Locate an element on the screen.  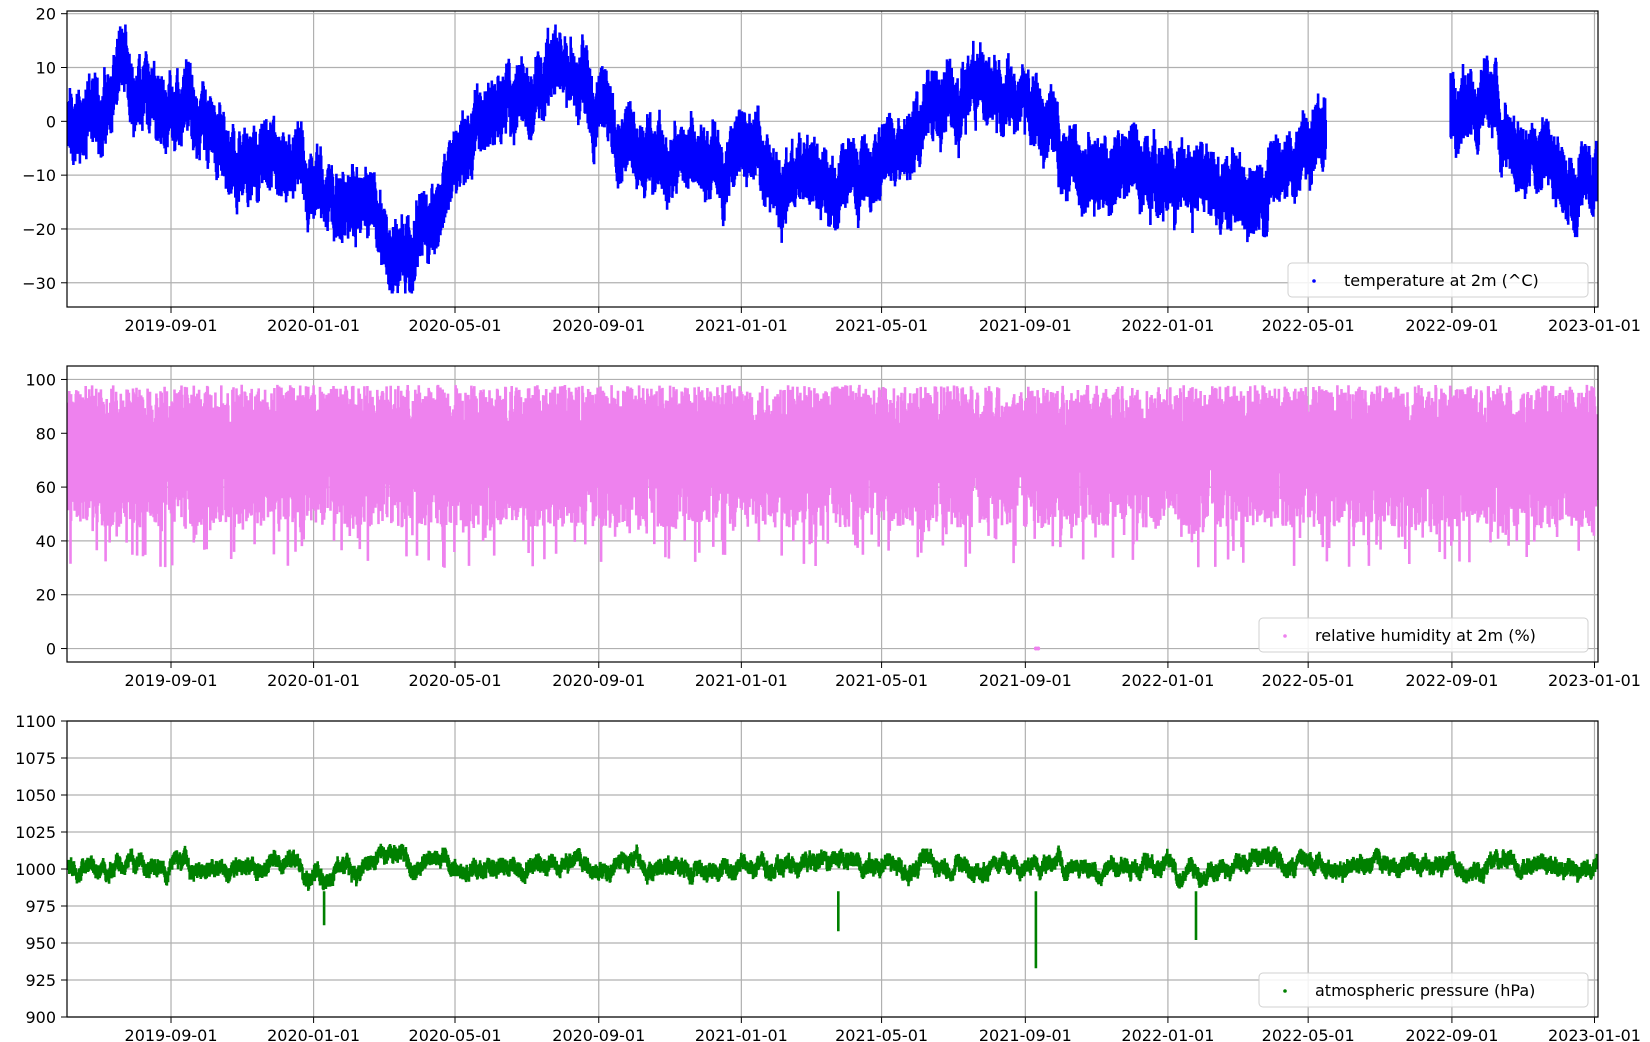
legend-label: atmospheric pressure (hPa) is located at coordinates (1425, 990).